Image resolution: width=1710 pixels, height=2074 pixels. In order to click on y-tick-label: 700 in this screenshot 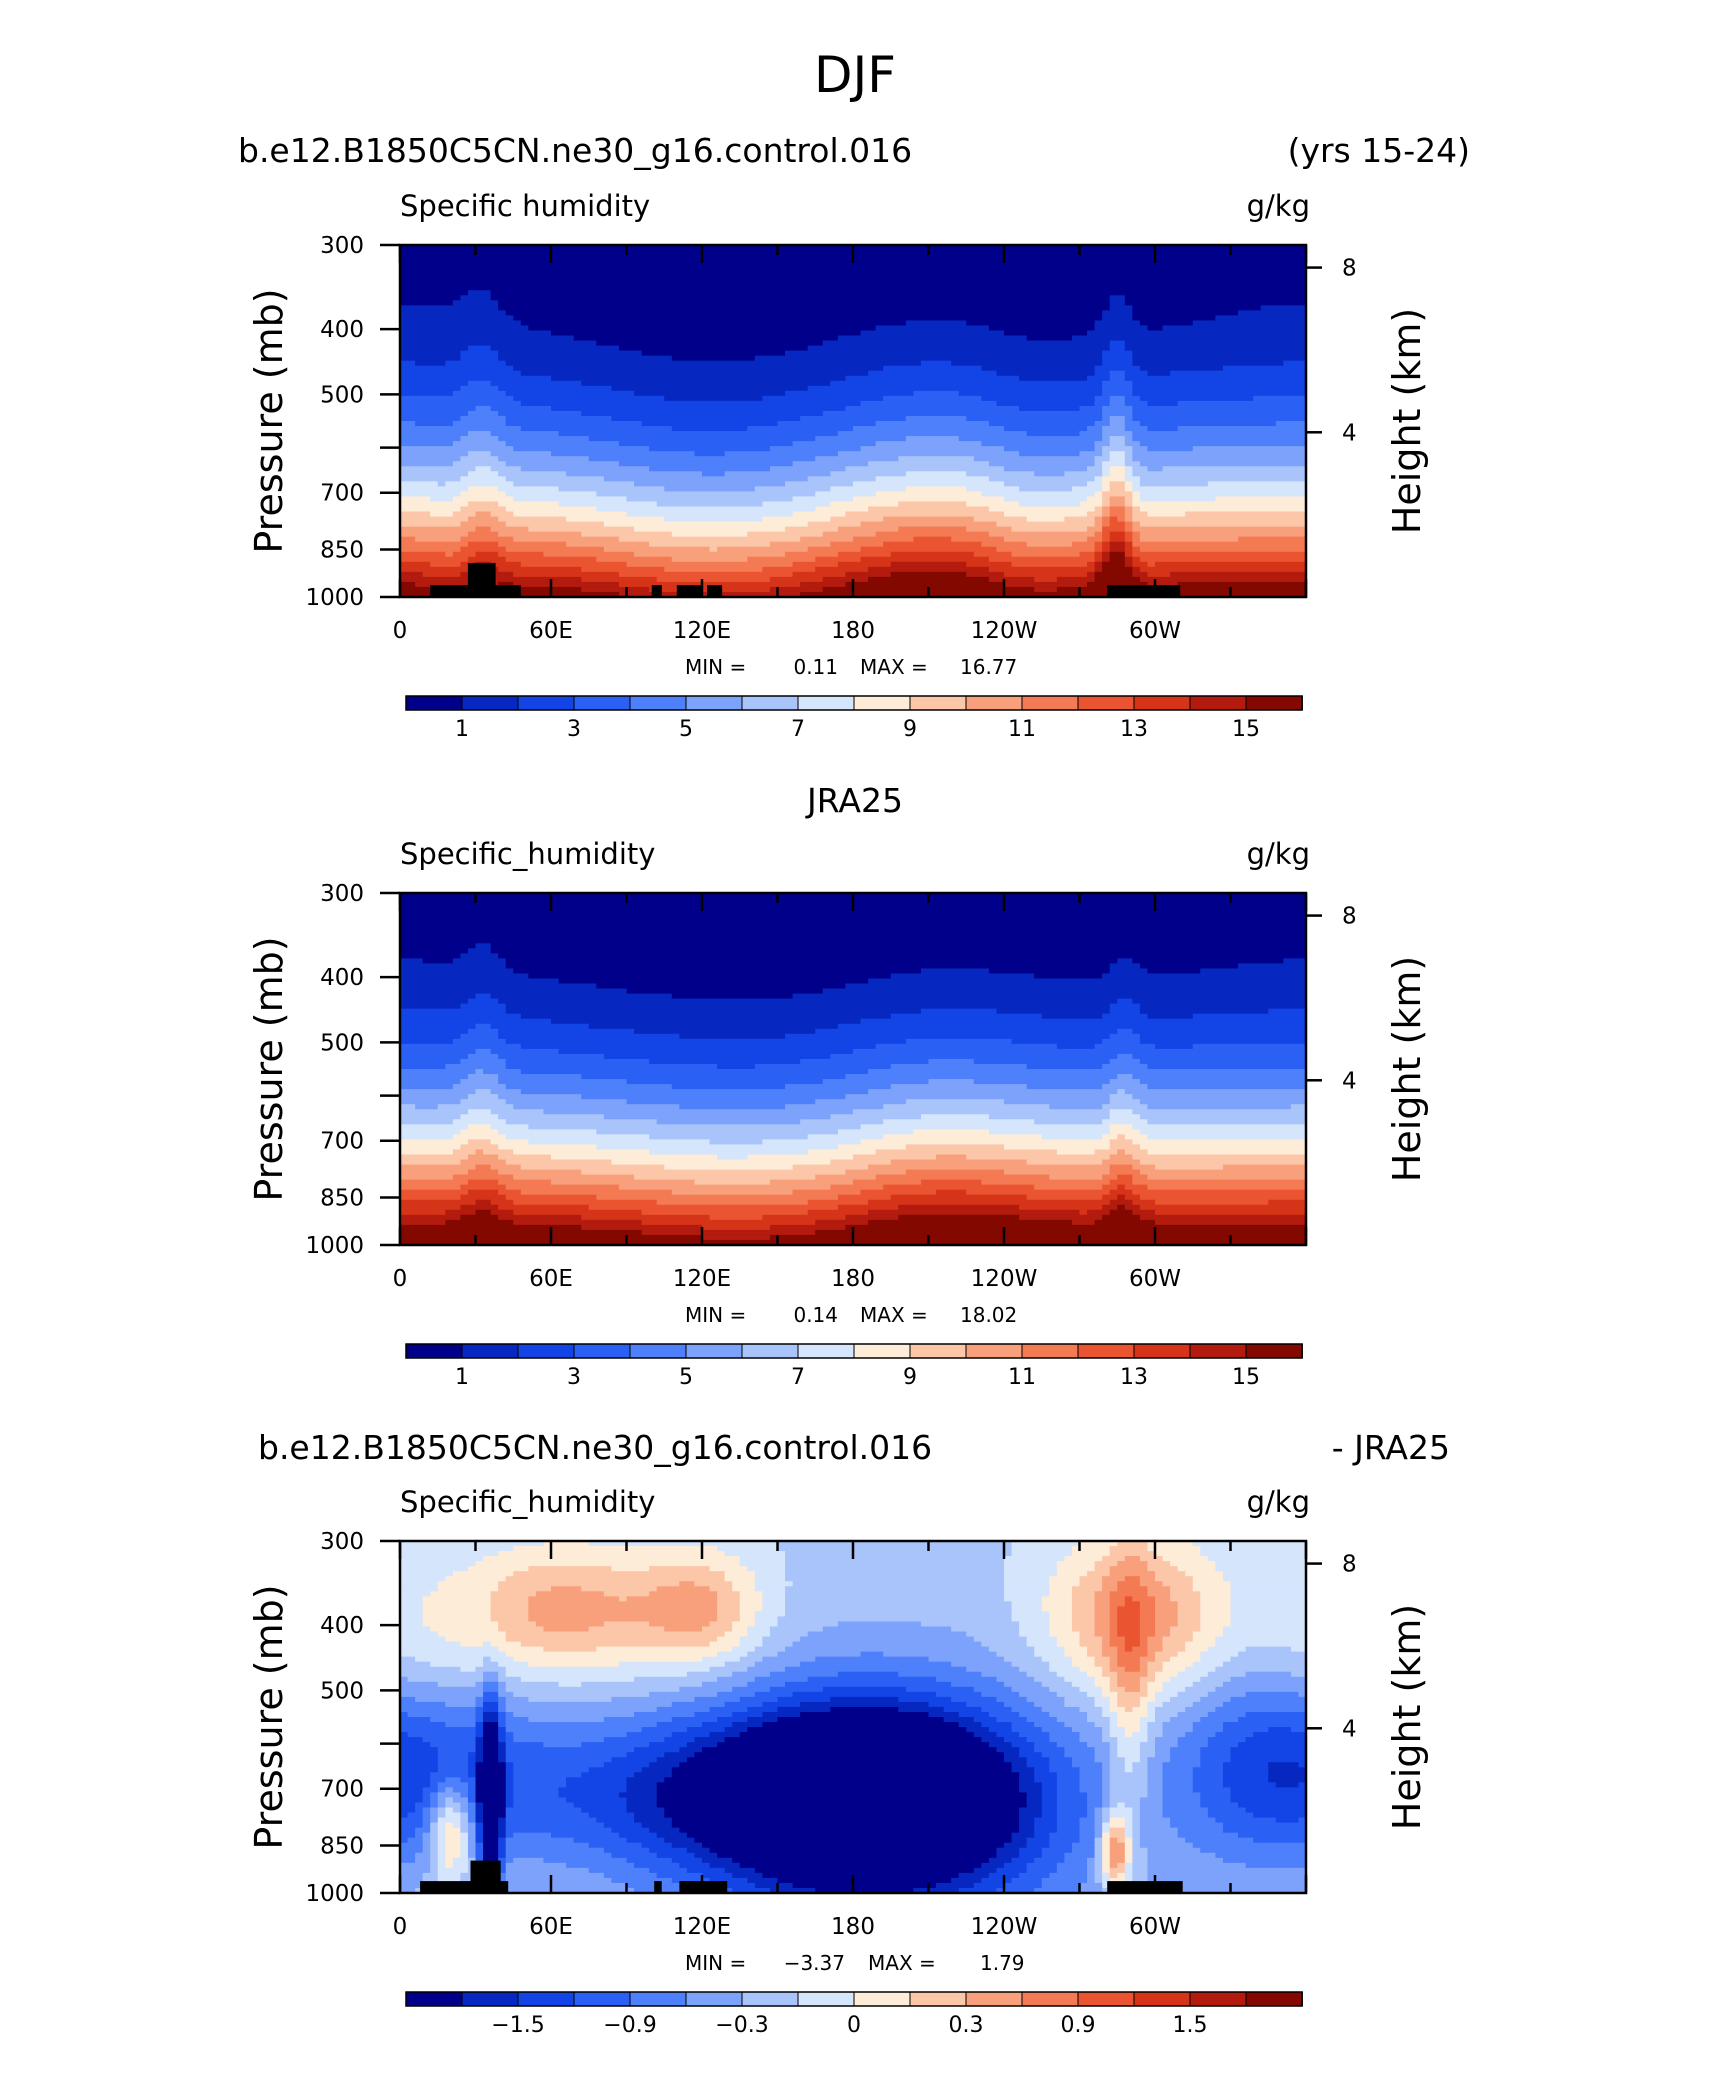, I will do `click(342, 494)`.